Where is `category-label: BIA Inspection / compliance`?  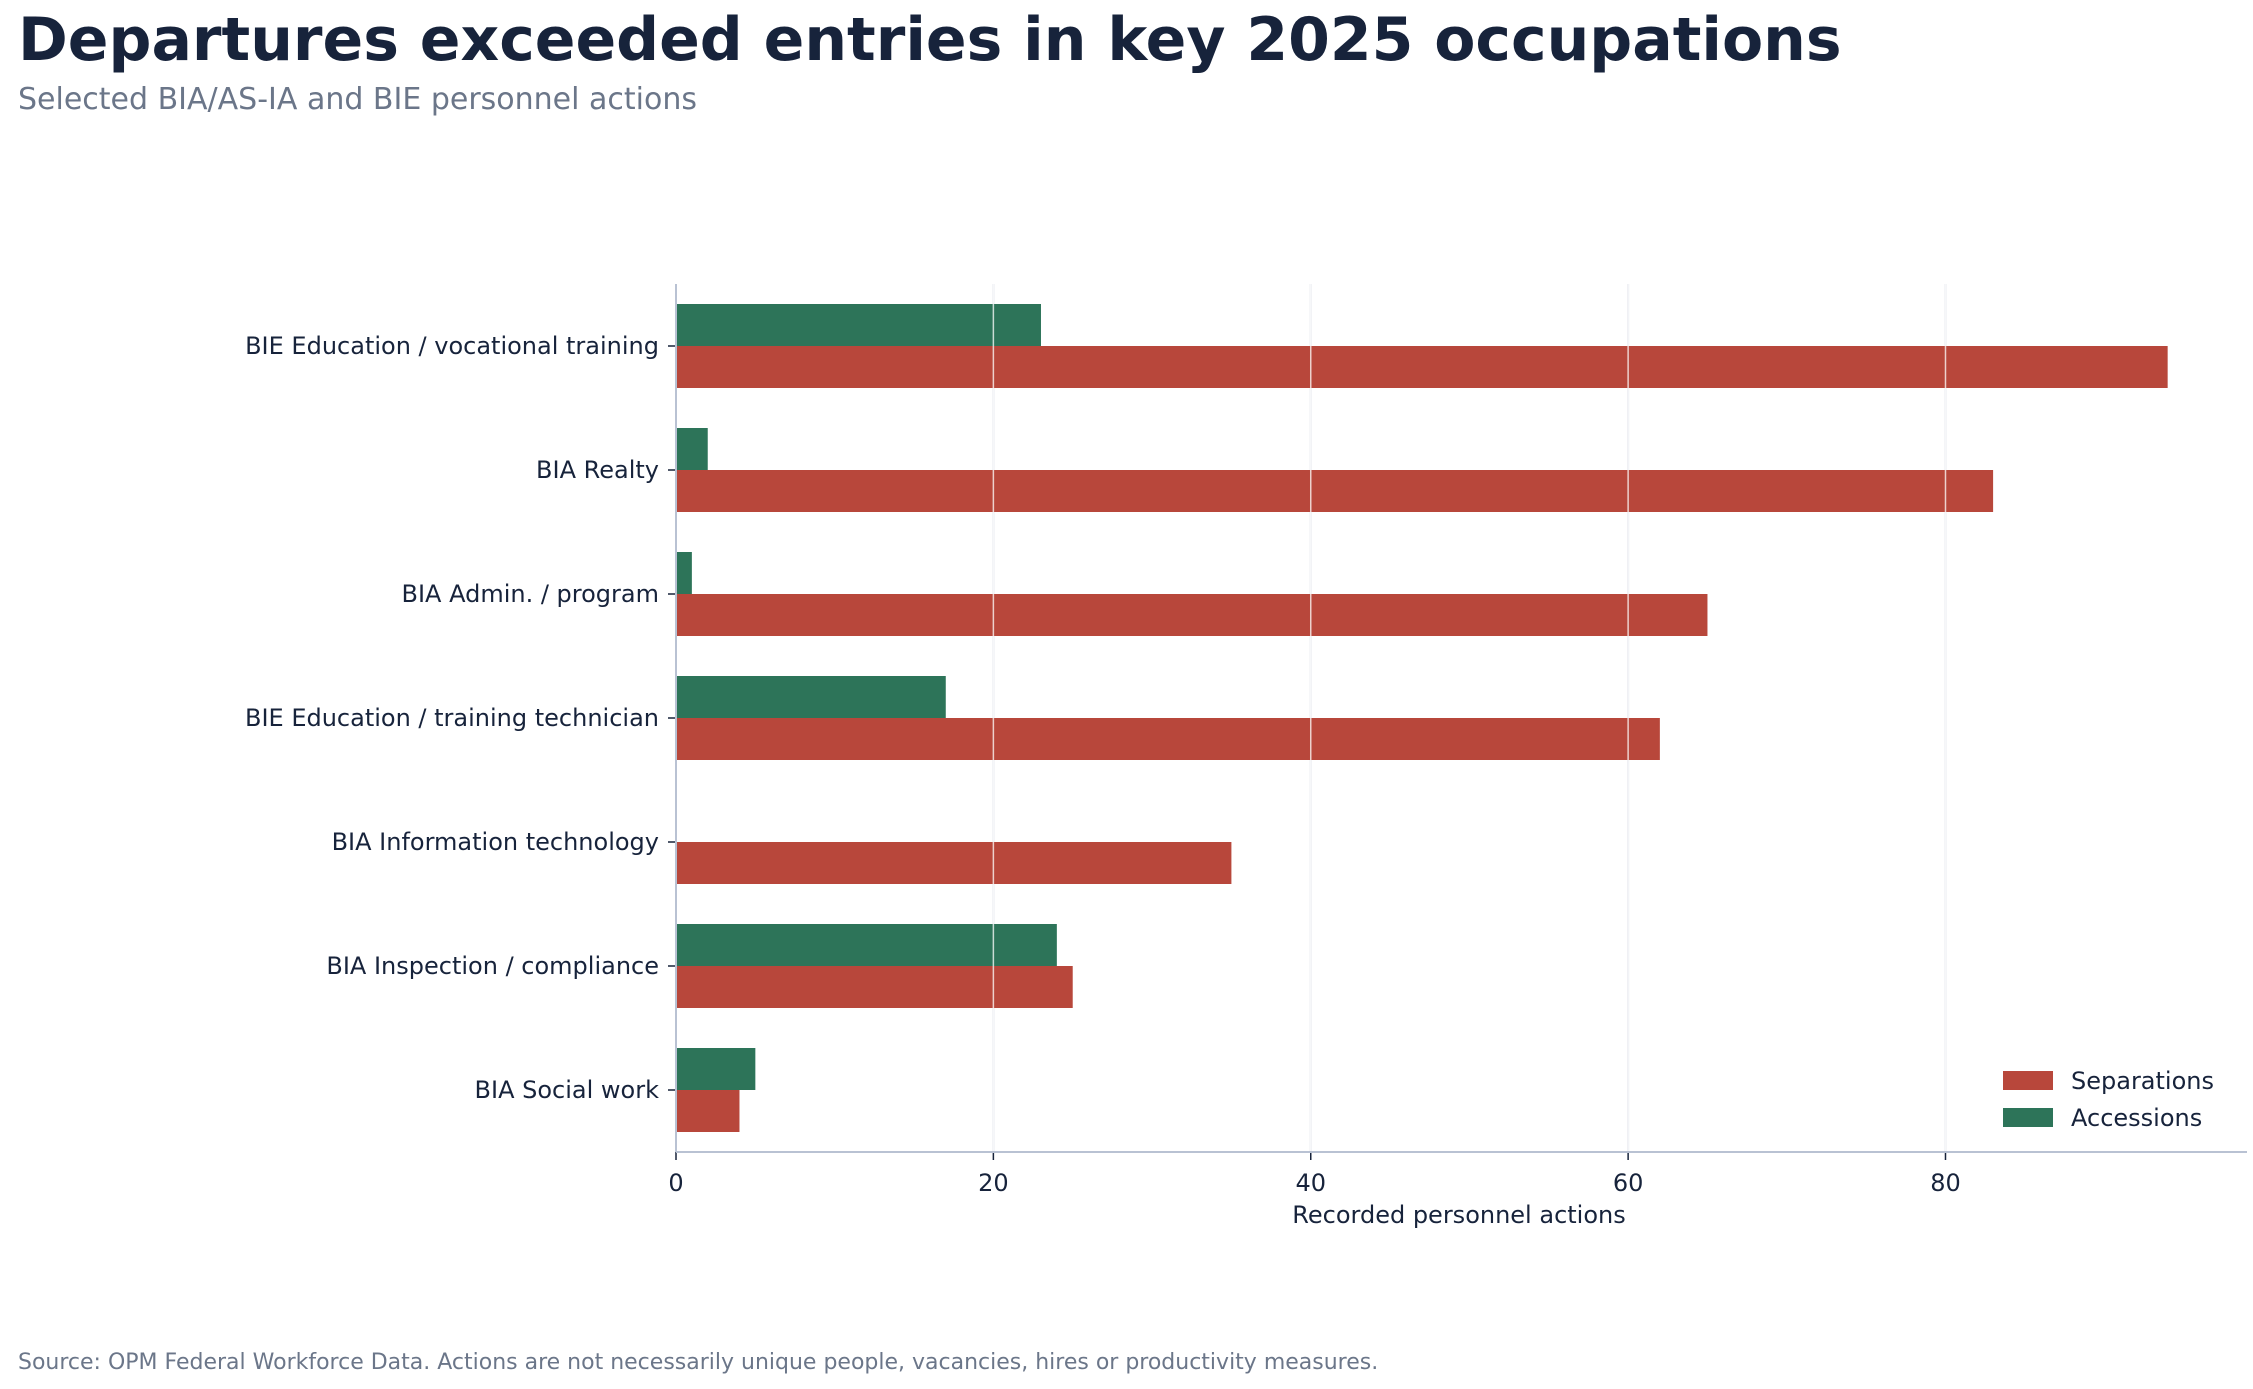 category-label: BIA Inspection / compliance is located at coordinates (492, 966).